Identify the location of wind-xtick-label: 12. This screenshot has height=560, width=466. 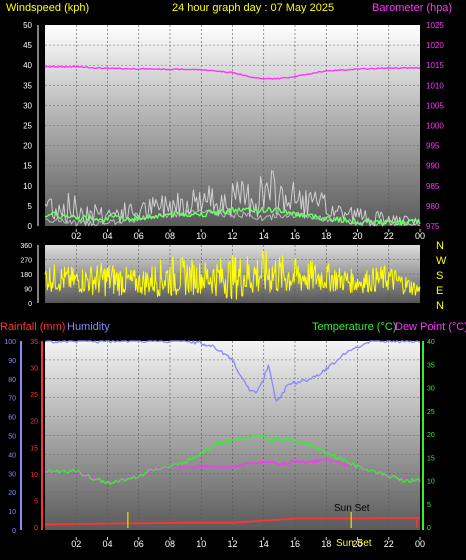
(232, 236).